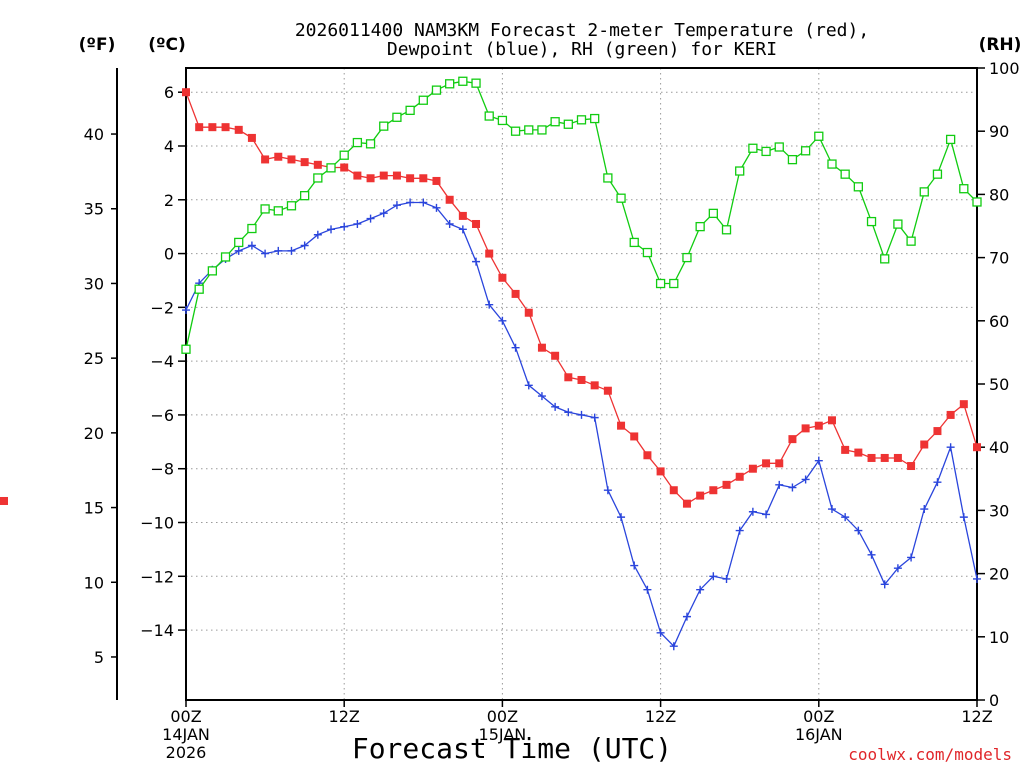  What do you see at coordinates (94, 508) in the screenshot?
I see `fahrenheit-tick-label: 15` at bounding box center [94, 508].